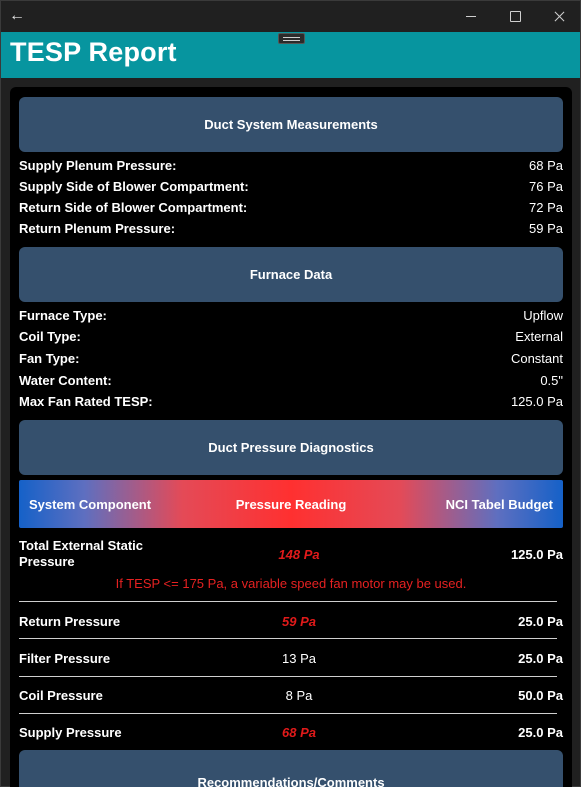 Image resolution: width=581 pixels, height=787 pixels. What do you see at coordinates (551, 380) in the screenshot?
I see `kv-value: 0.5"` at bounding box center [551, 380].